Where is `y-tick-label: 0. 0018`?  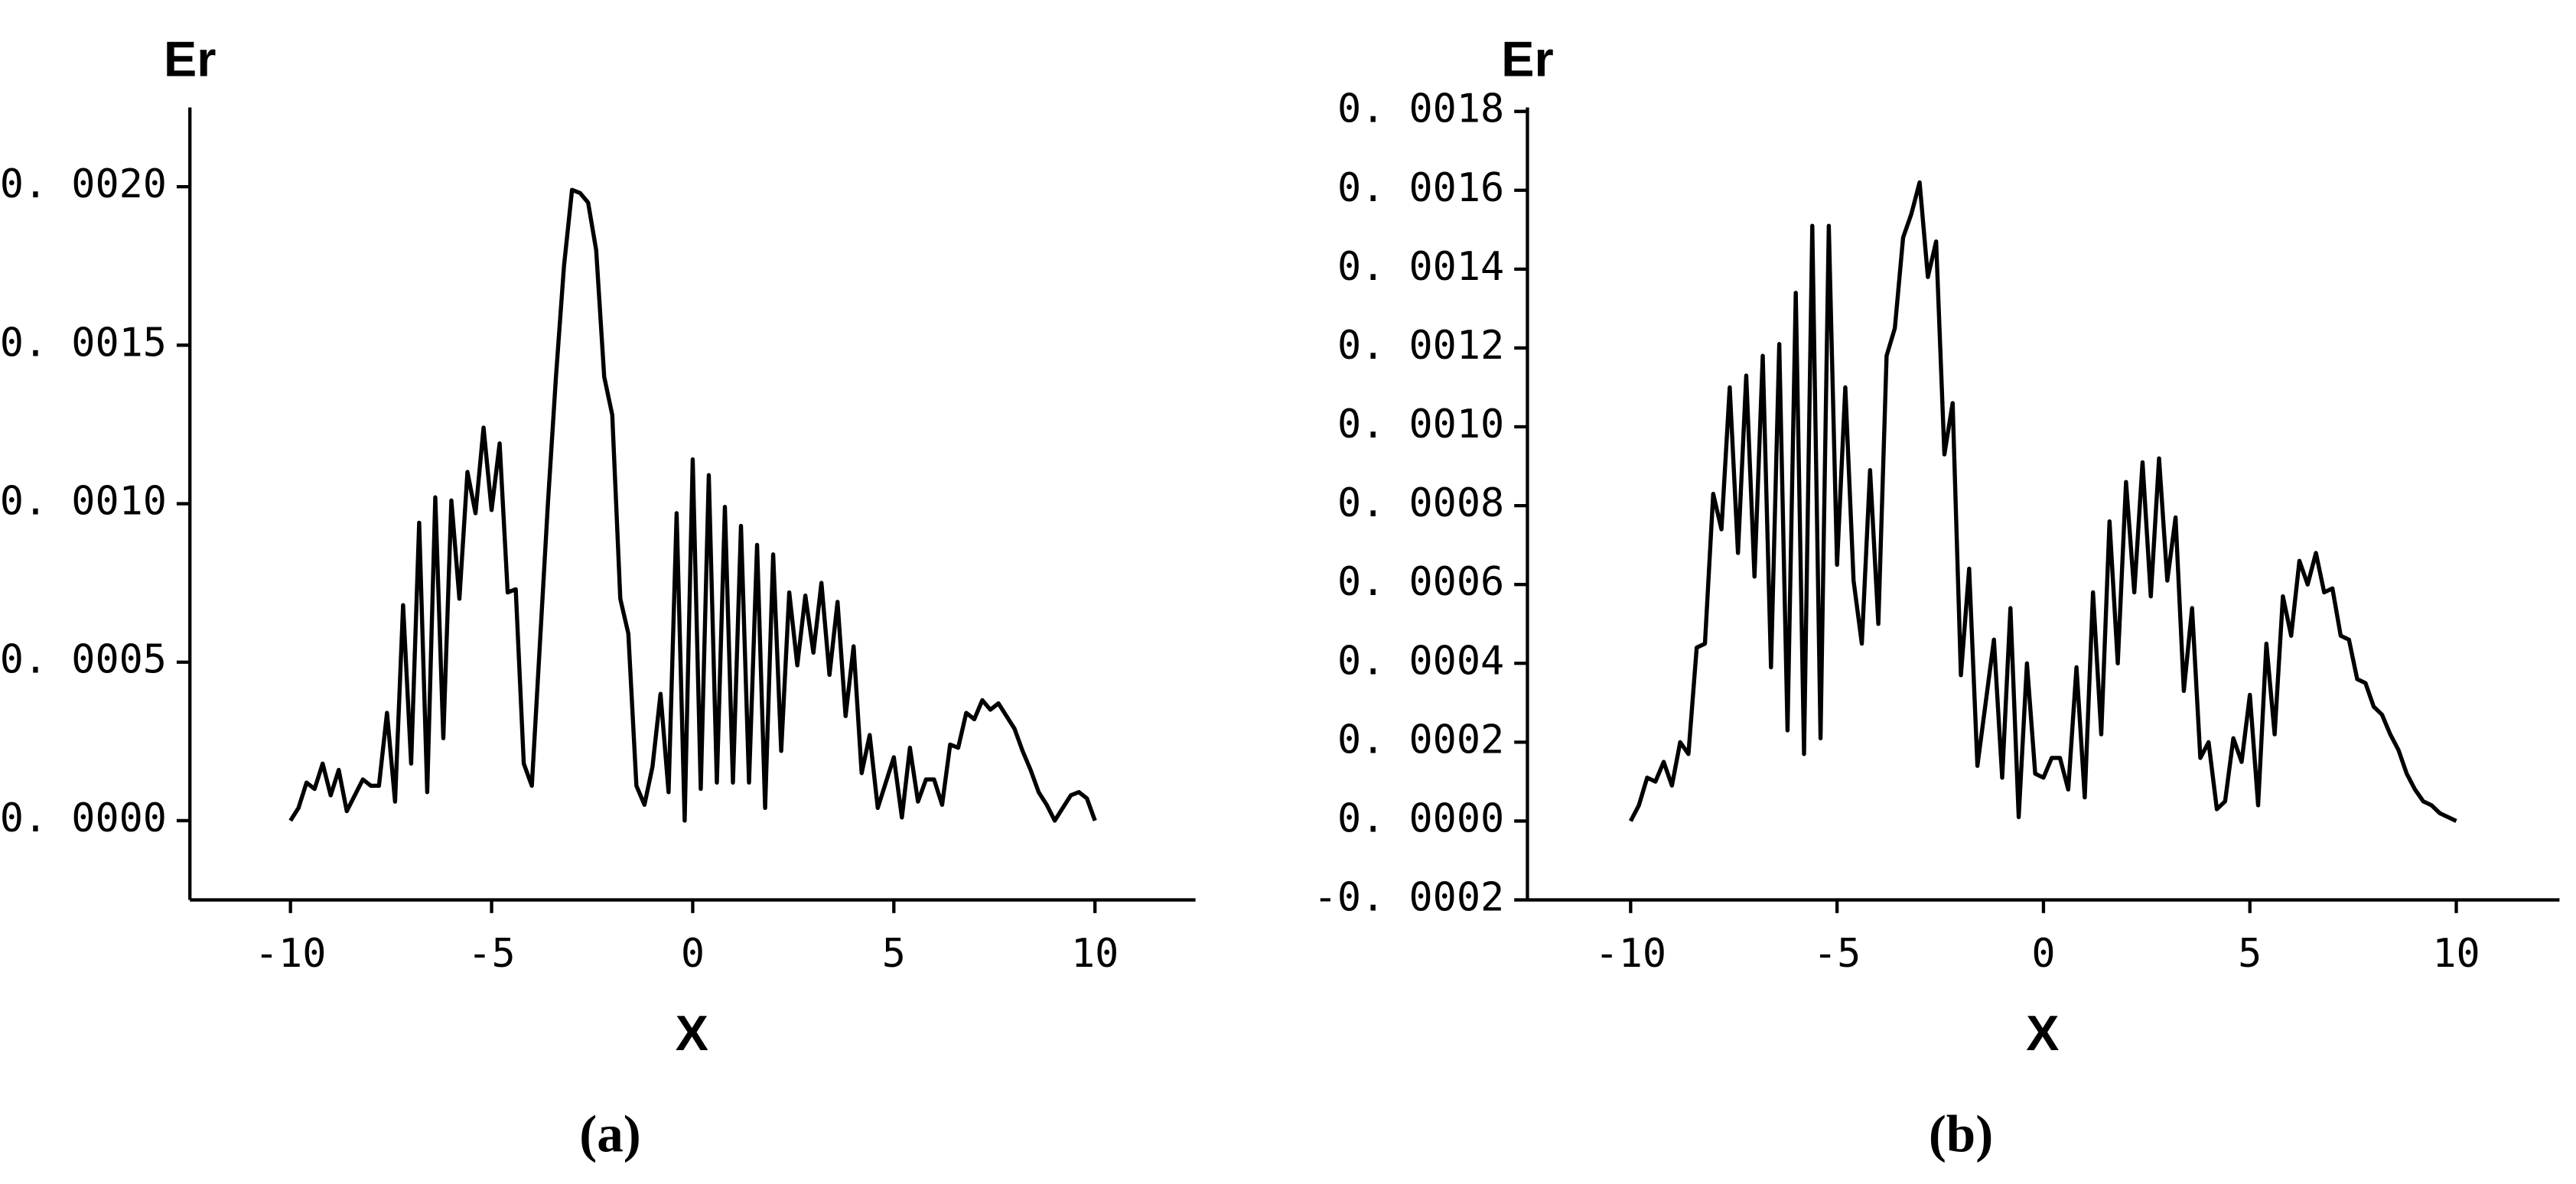 y-tick-label: 0. 0018 is located at coordinates (1421, 109).